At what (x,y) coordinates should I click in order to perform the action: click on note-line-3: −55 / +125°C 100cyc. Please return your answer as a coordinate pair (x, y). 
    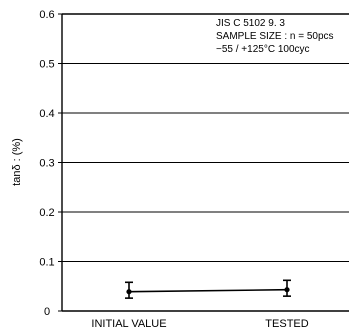
    Looking at the image, I should click on (263, 49).